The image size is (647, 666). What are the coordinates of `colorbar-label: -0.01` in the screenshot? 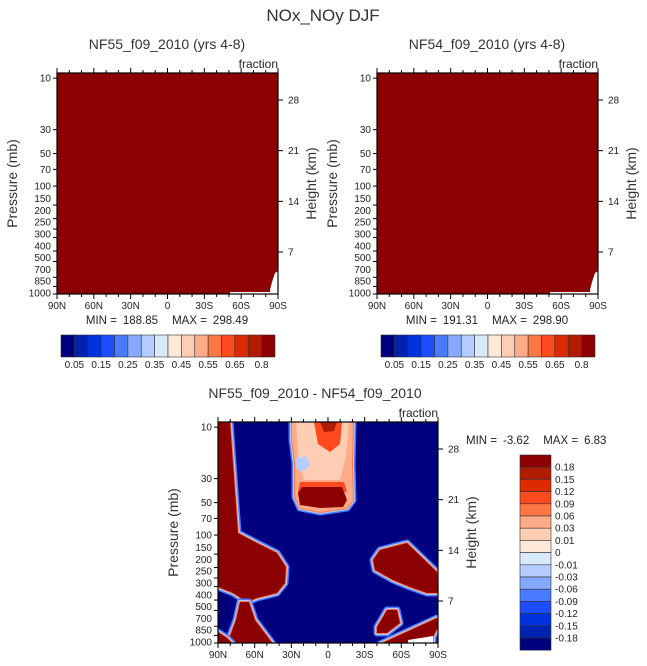 It's located at (566, 565).